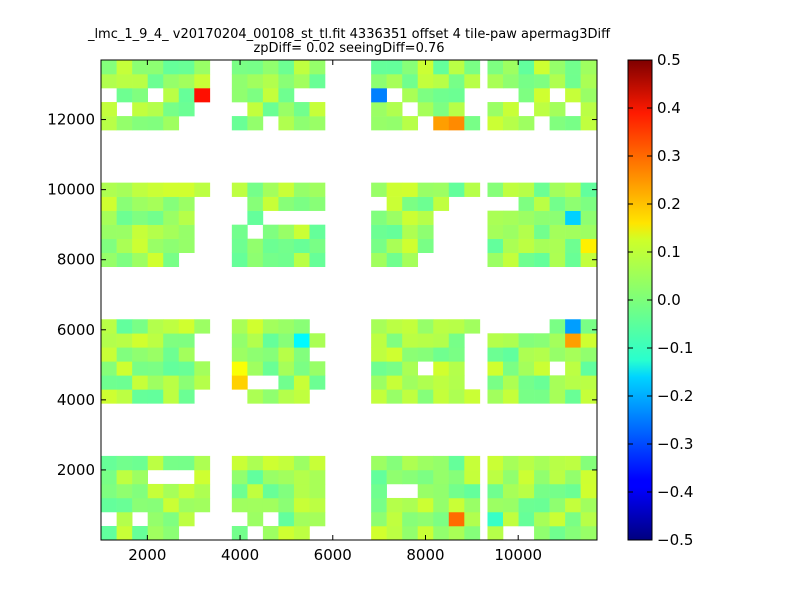  I want to click on y-tick-label: 4000, so click(76, 400).